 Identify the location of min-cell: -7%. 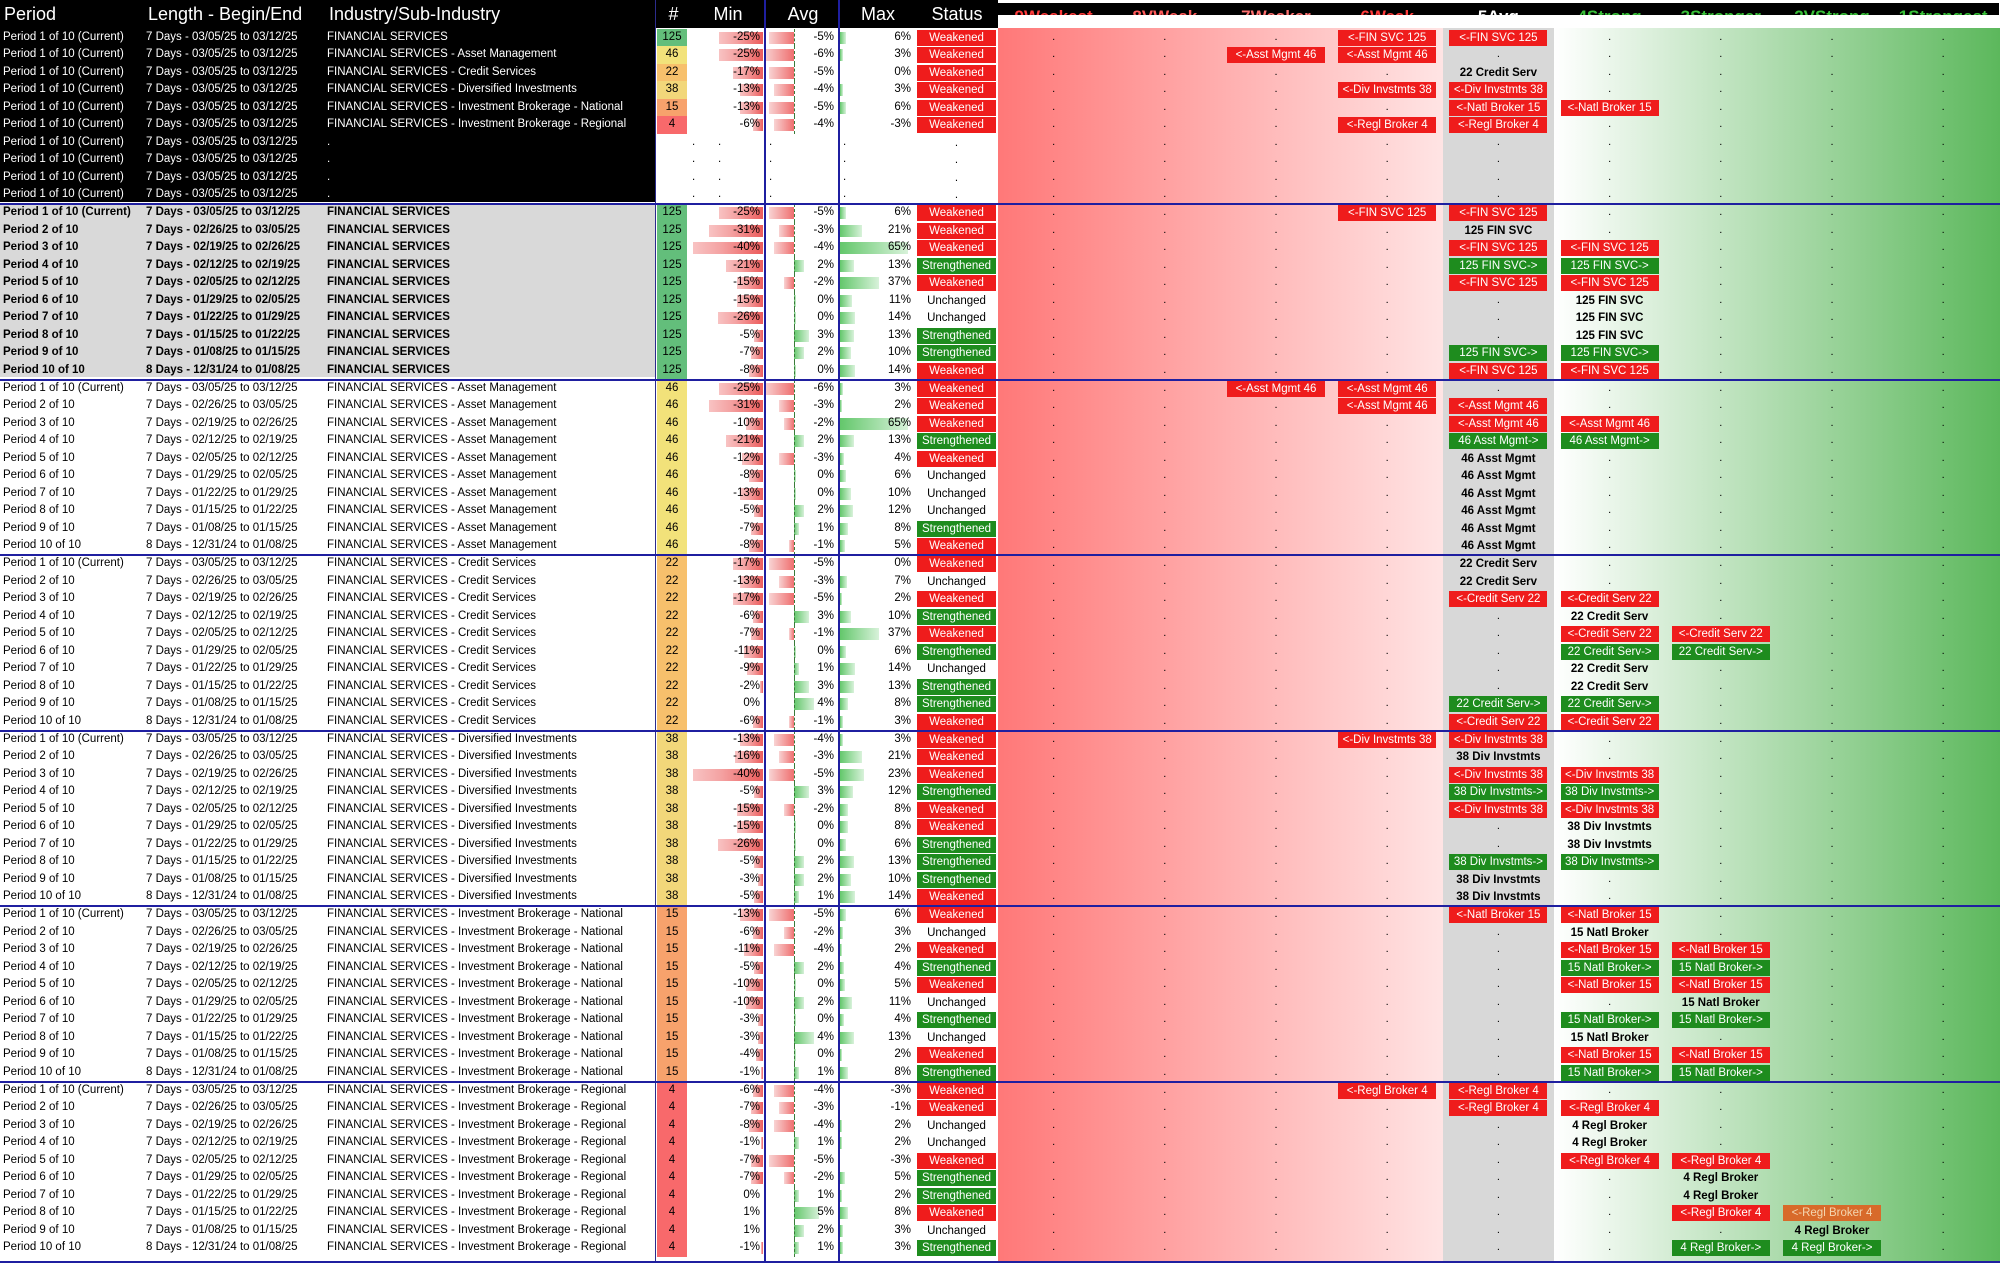
(726, 528).